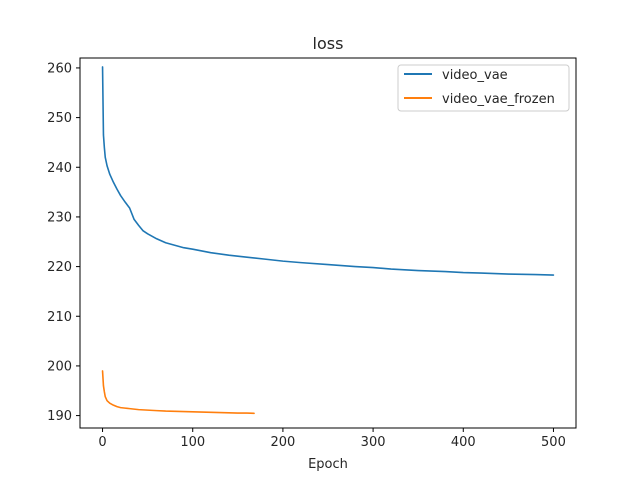  I want to click on legend-box, so click(483, 88).